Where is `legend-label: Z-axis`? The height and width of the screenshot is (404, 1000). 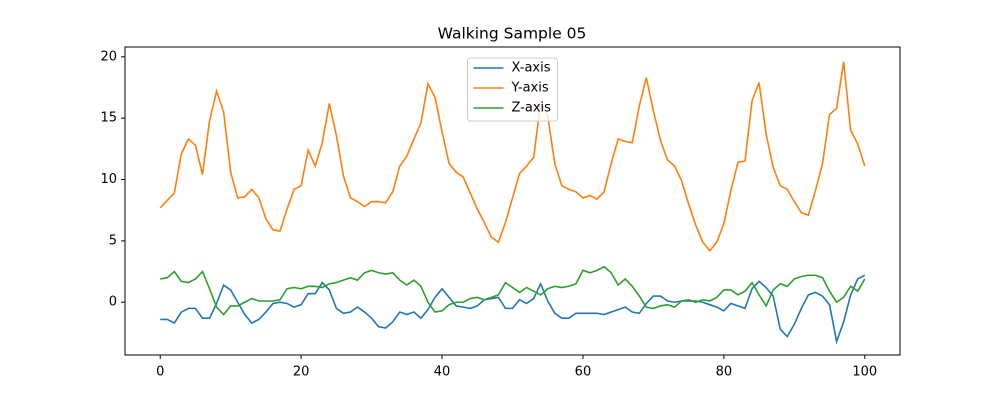
legend-label: Z-axis is located at coordinates (532, 108).